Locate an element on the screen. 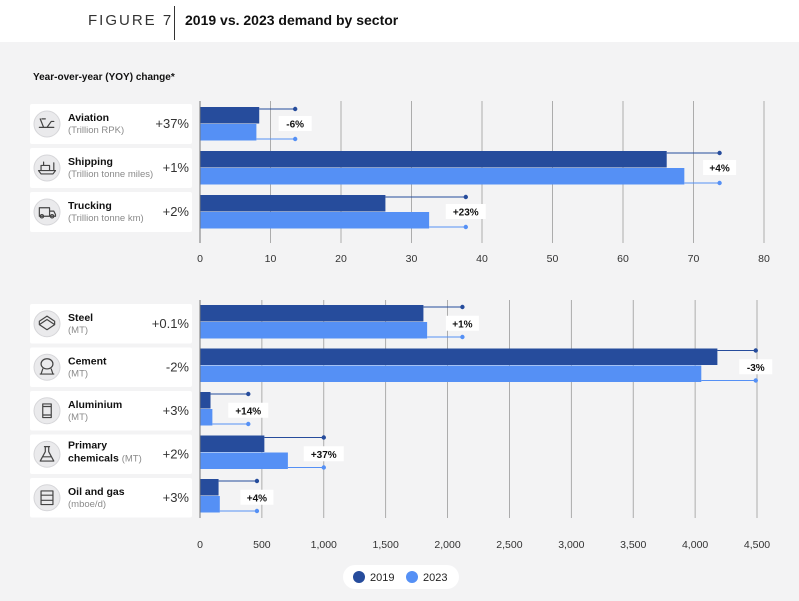 This screenshot has height=601, width=799. x-tick-label: 10 is located at coordinates (271, 259).